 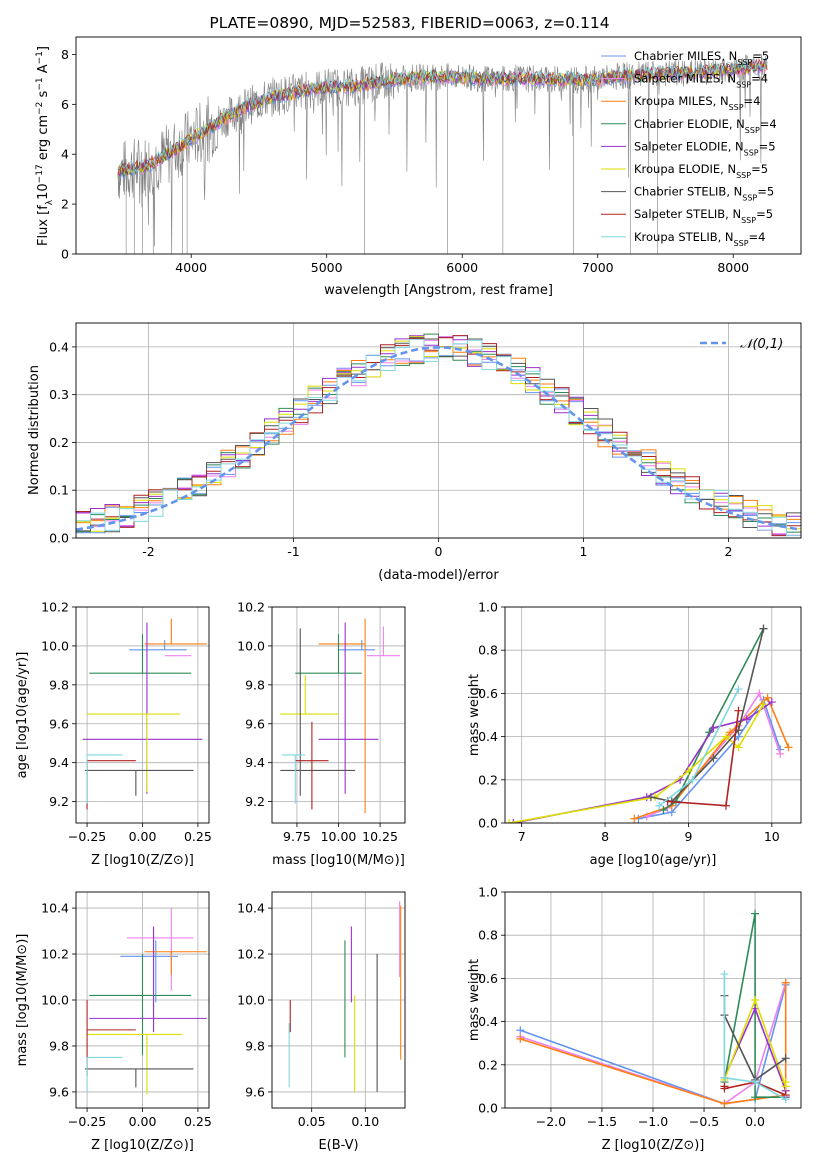 What do you see at coordinates (551, 1121) in the screenshot?
I see `x-tick-label: −2.0` at bounding box center [551, 1121].